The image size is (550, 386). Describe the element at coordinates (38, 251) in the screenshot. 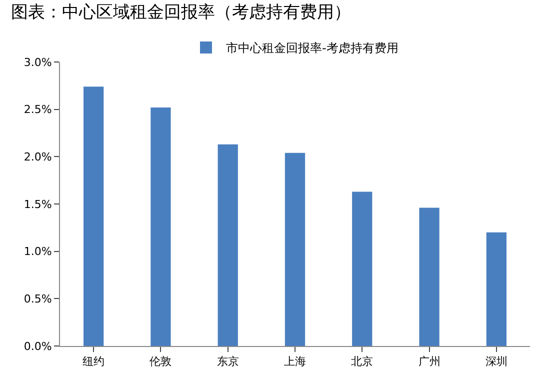

I see `y-tick-label: 1.0%` at that location.